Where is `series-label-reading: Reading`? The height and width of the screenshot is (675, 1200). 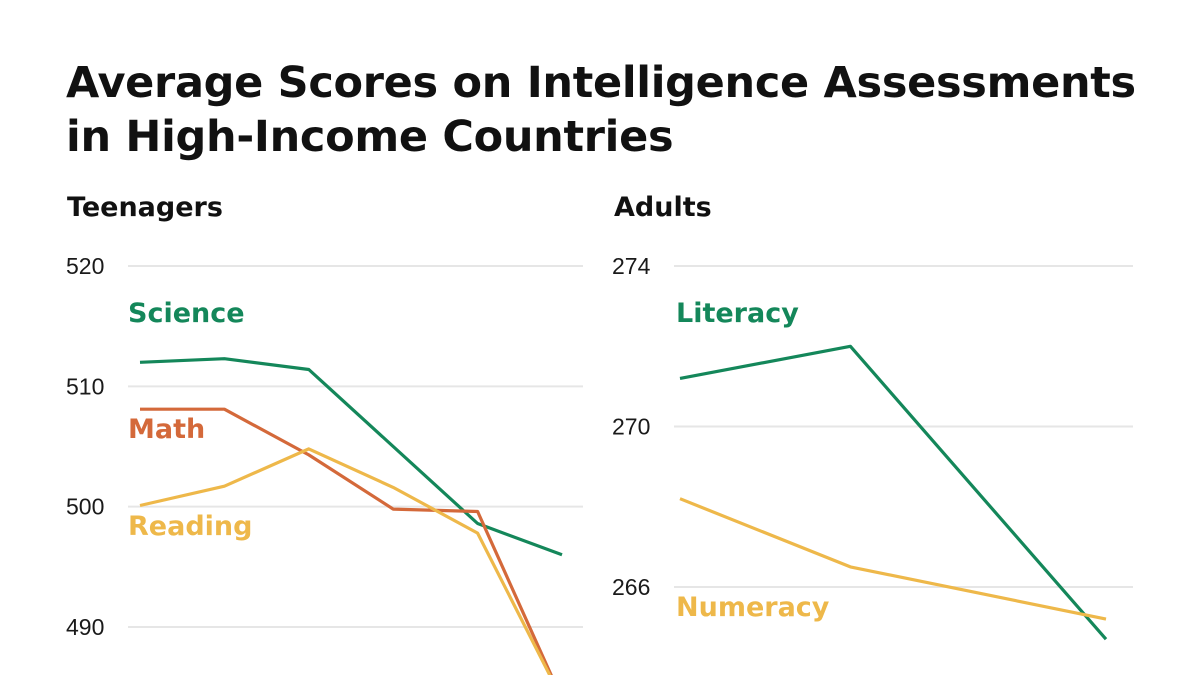 series-label-reading: Reading is located at coordinates (190, 526).